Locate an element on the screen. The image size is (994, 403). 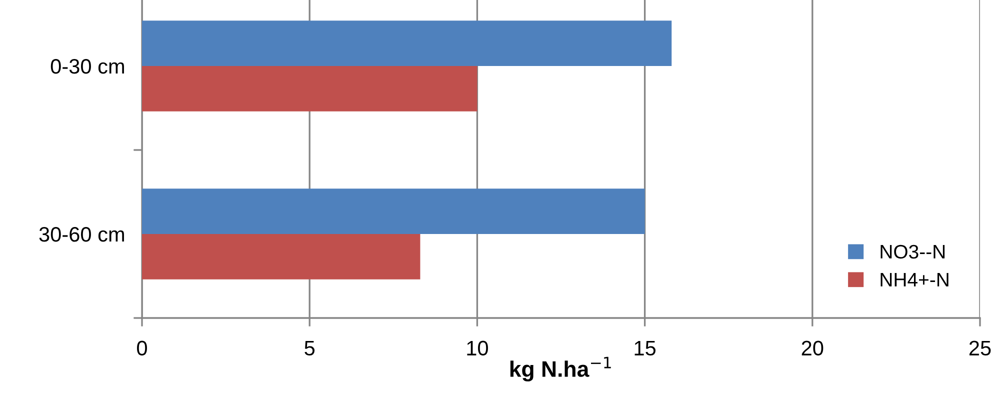
x-tick-label: 25 is located at coordinates (980, 348).